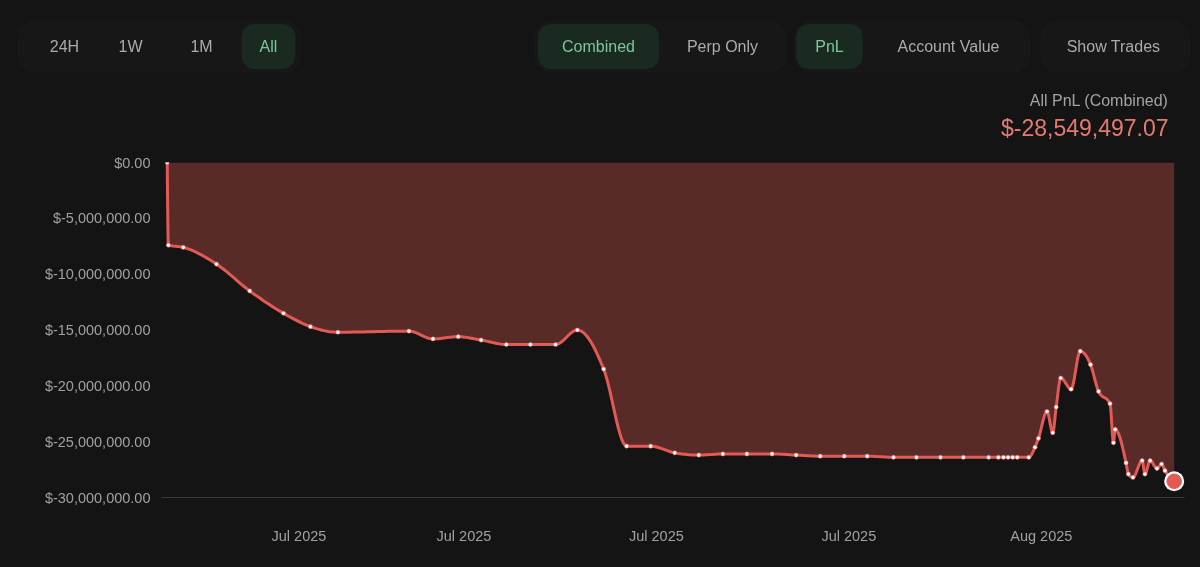 This screenshot has height=567, width=1200. What do you see at coordinates (97, 330) in the screenshot?
I see `y-tick-label: $-15,000,000.00` at bounding box center [97, 330].